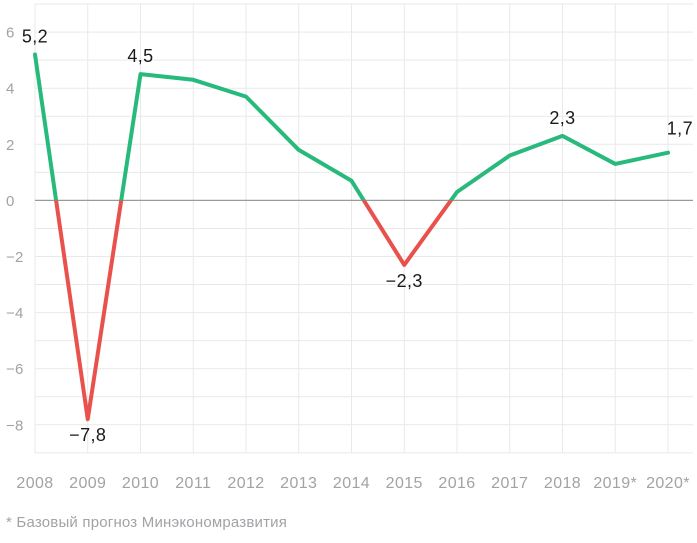 The image size is (697, 543). Describe the element at coordinates (456, 483) in the screenshot. I see `x-tick-label: 2016` at that location.